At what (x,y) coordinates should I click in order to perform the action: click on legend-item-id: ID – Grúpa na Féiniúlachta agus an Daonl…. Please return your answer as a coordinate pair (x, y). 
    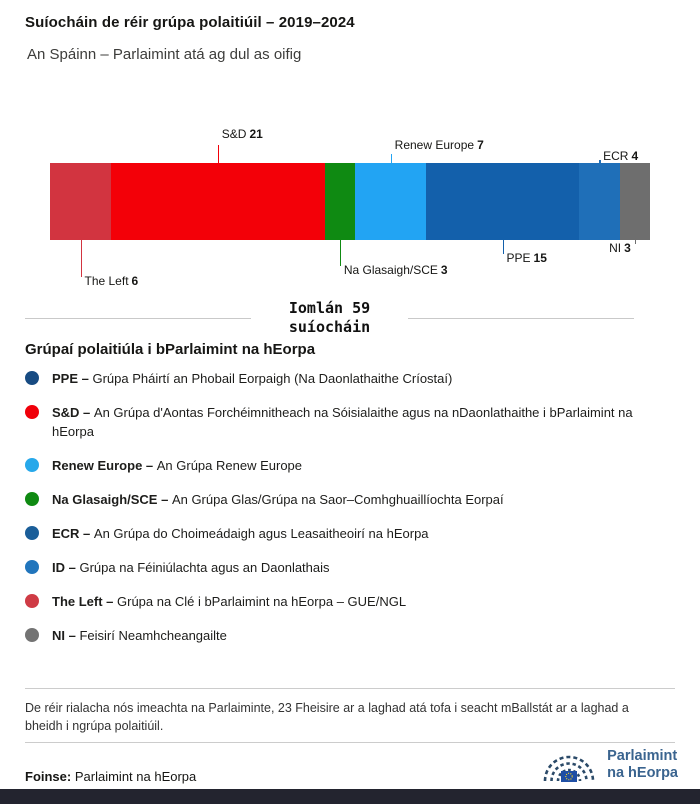
    Looking at the image, I should click on (347, 567).